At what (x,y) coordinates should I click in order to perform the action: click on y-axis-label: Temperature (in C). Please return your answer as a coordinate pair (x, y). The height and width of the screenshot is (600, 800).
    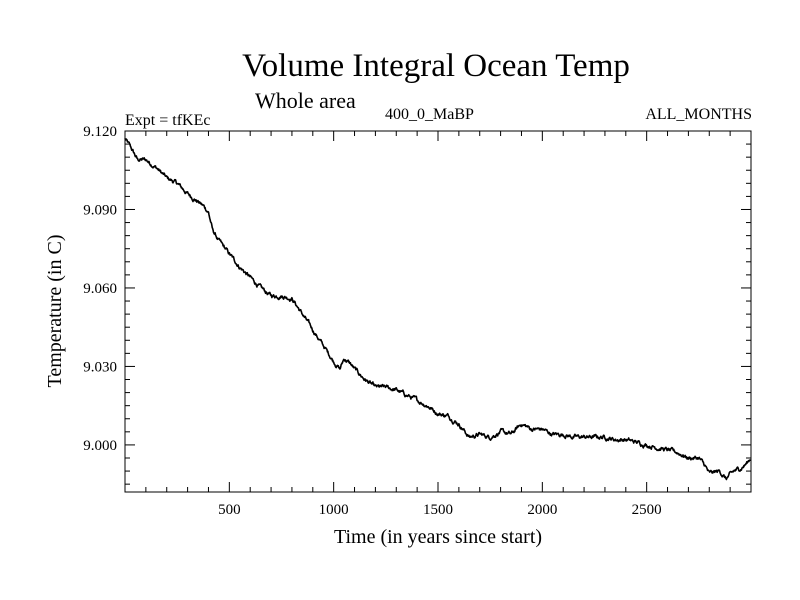
    Looking at the image, I should click on (55, 311).